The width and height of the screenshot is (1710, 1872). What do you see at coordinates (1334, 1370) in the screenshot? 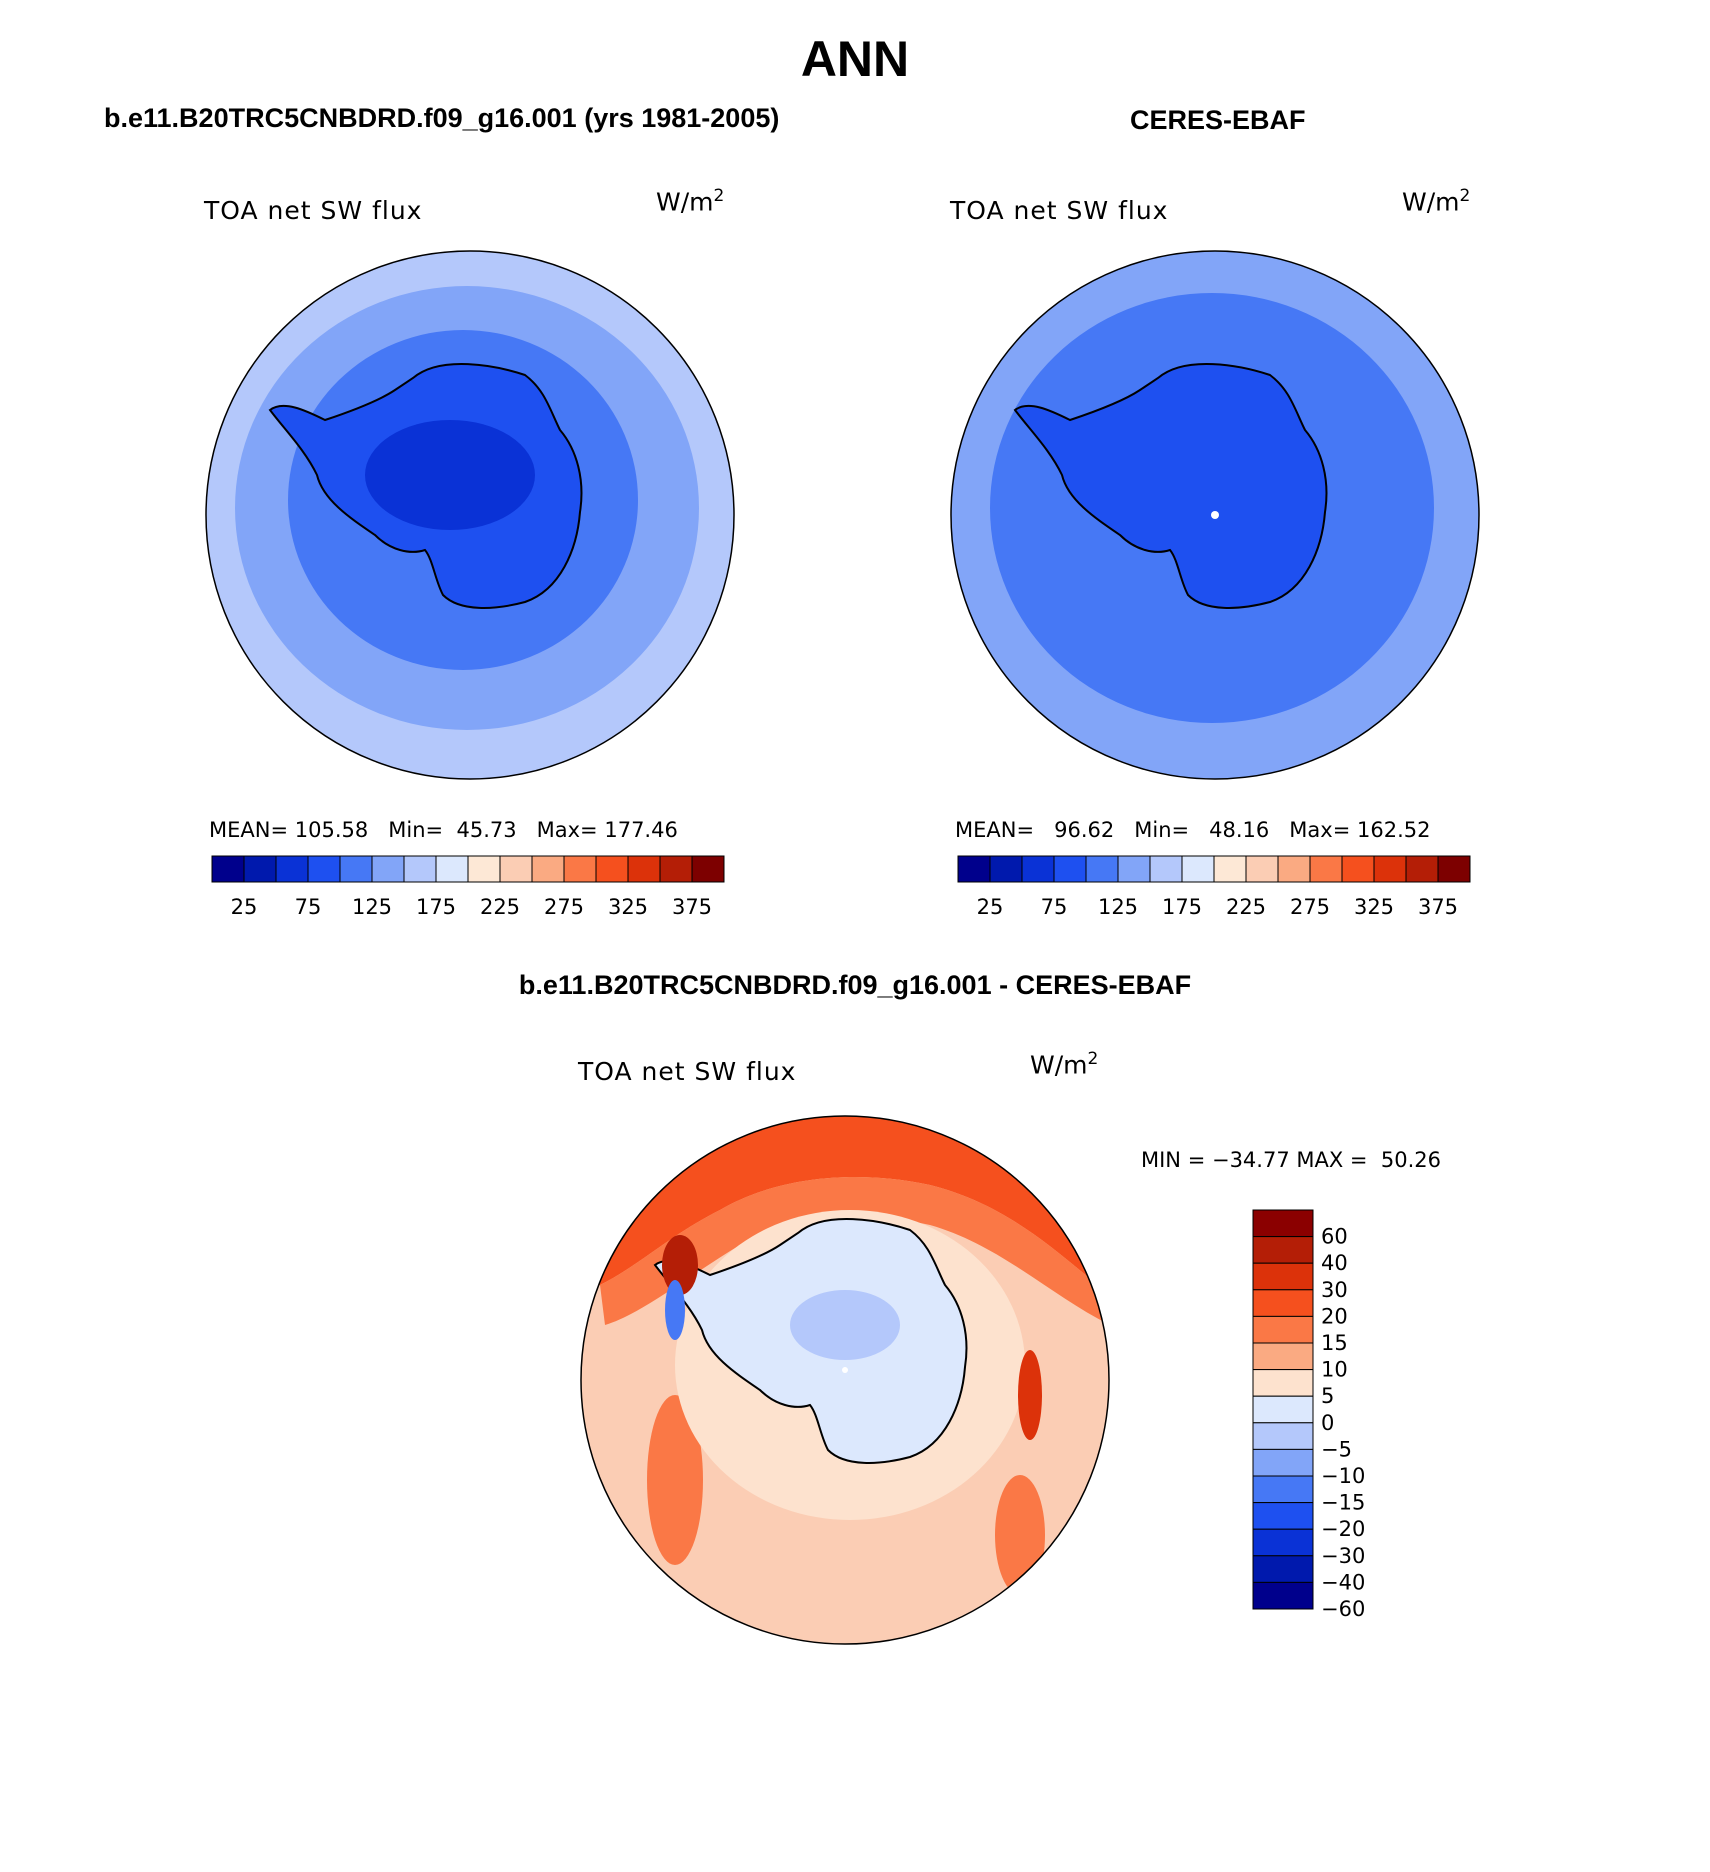
I see `diff-colorbar-tick-label: 10` at bounding box center [1334, 1370].